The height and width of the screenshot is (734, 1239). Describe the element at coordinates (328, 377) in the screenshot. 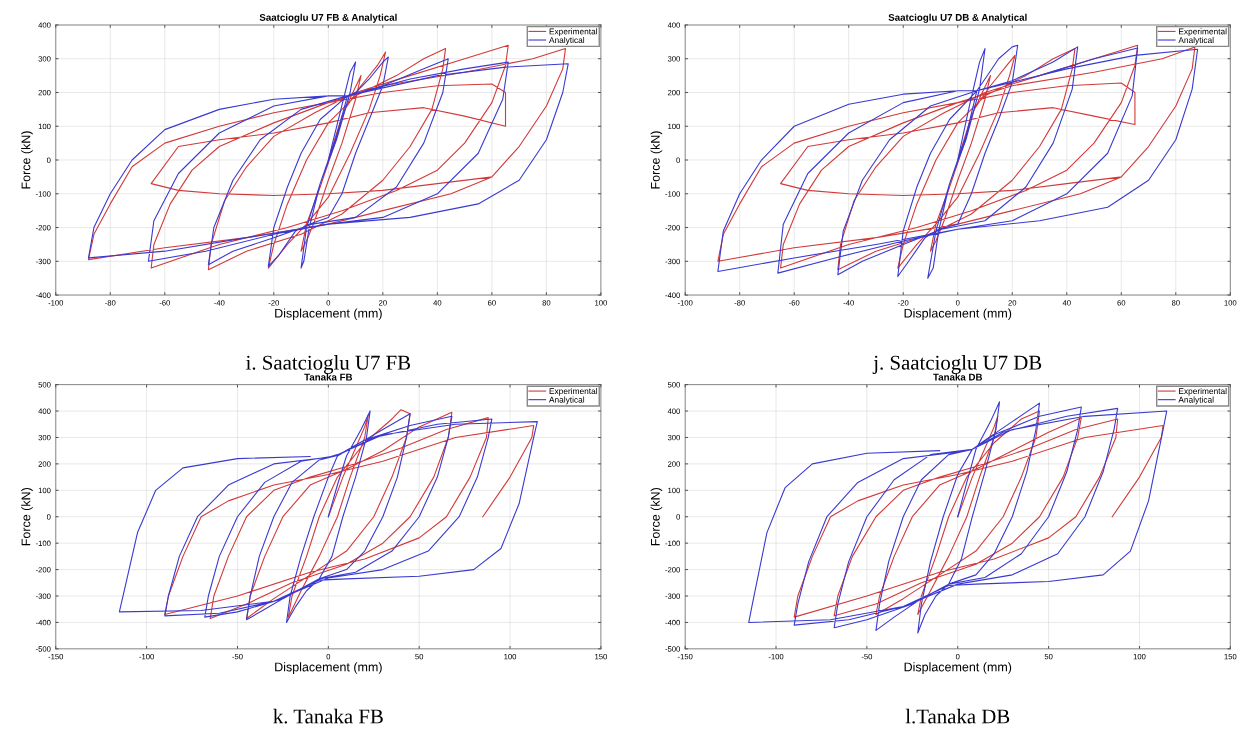

I see `chart-title: Tanaka FB` at that location.